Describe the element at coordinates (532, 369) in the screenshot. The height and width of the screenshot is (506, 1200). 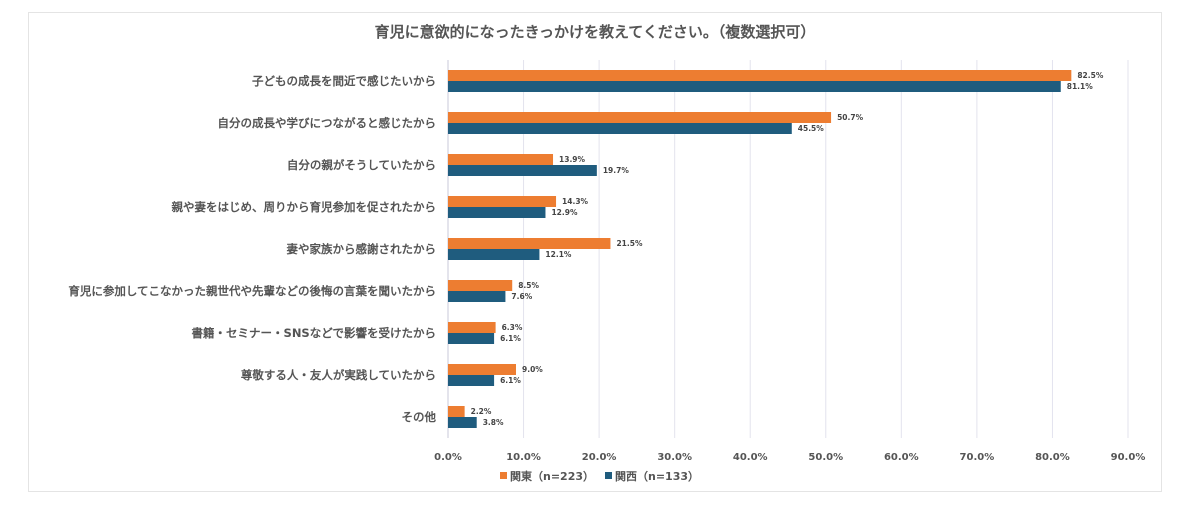
I see `data-label: 9.0%` at that location.